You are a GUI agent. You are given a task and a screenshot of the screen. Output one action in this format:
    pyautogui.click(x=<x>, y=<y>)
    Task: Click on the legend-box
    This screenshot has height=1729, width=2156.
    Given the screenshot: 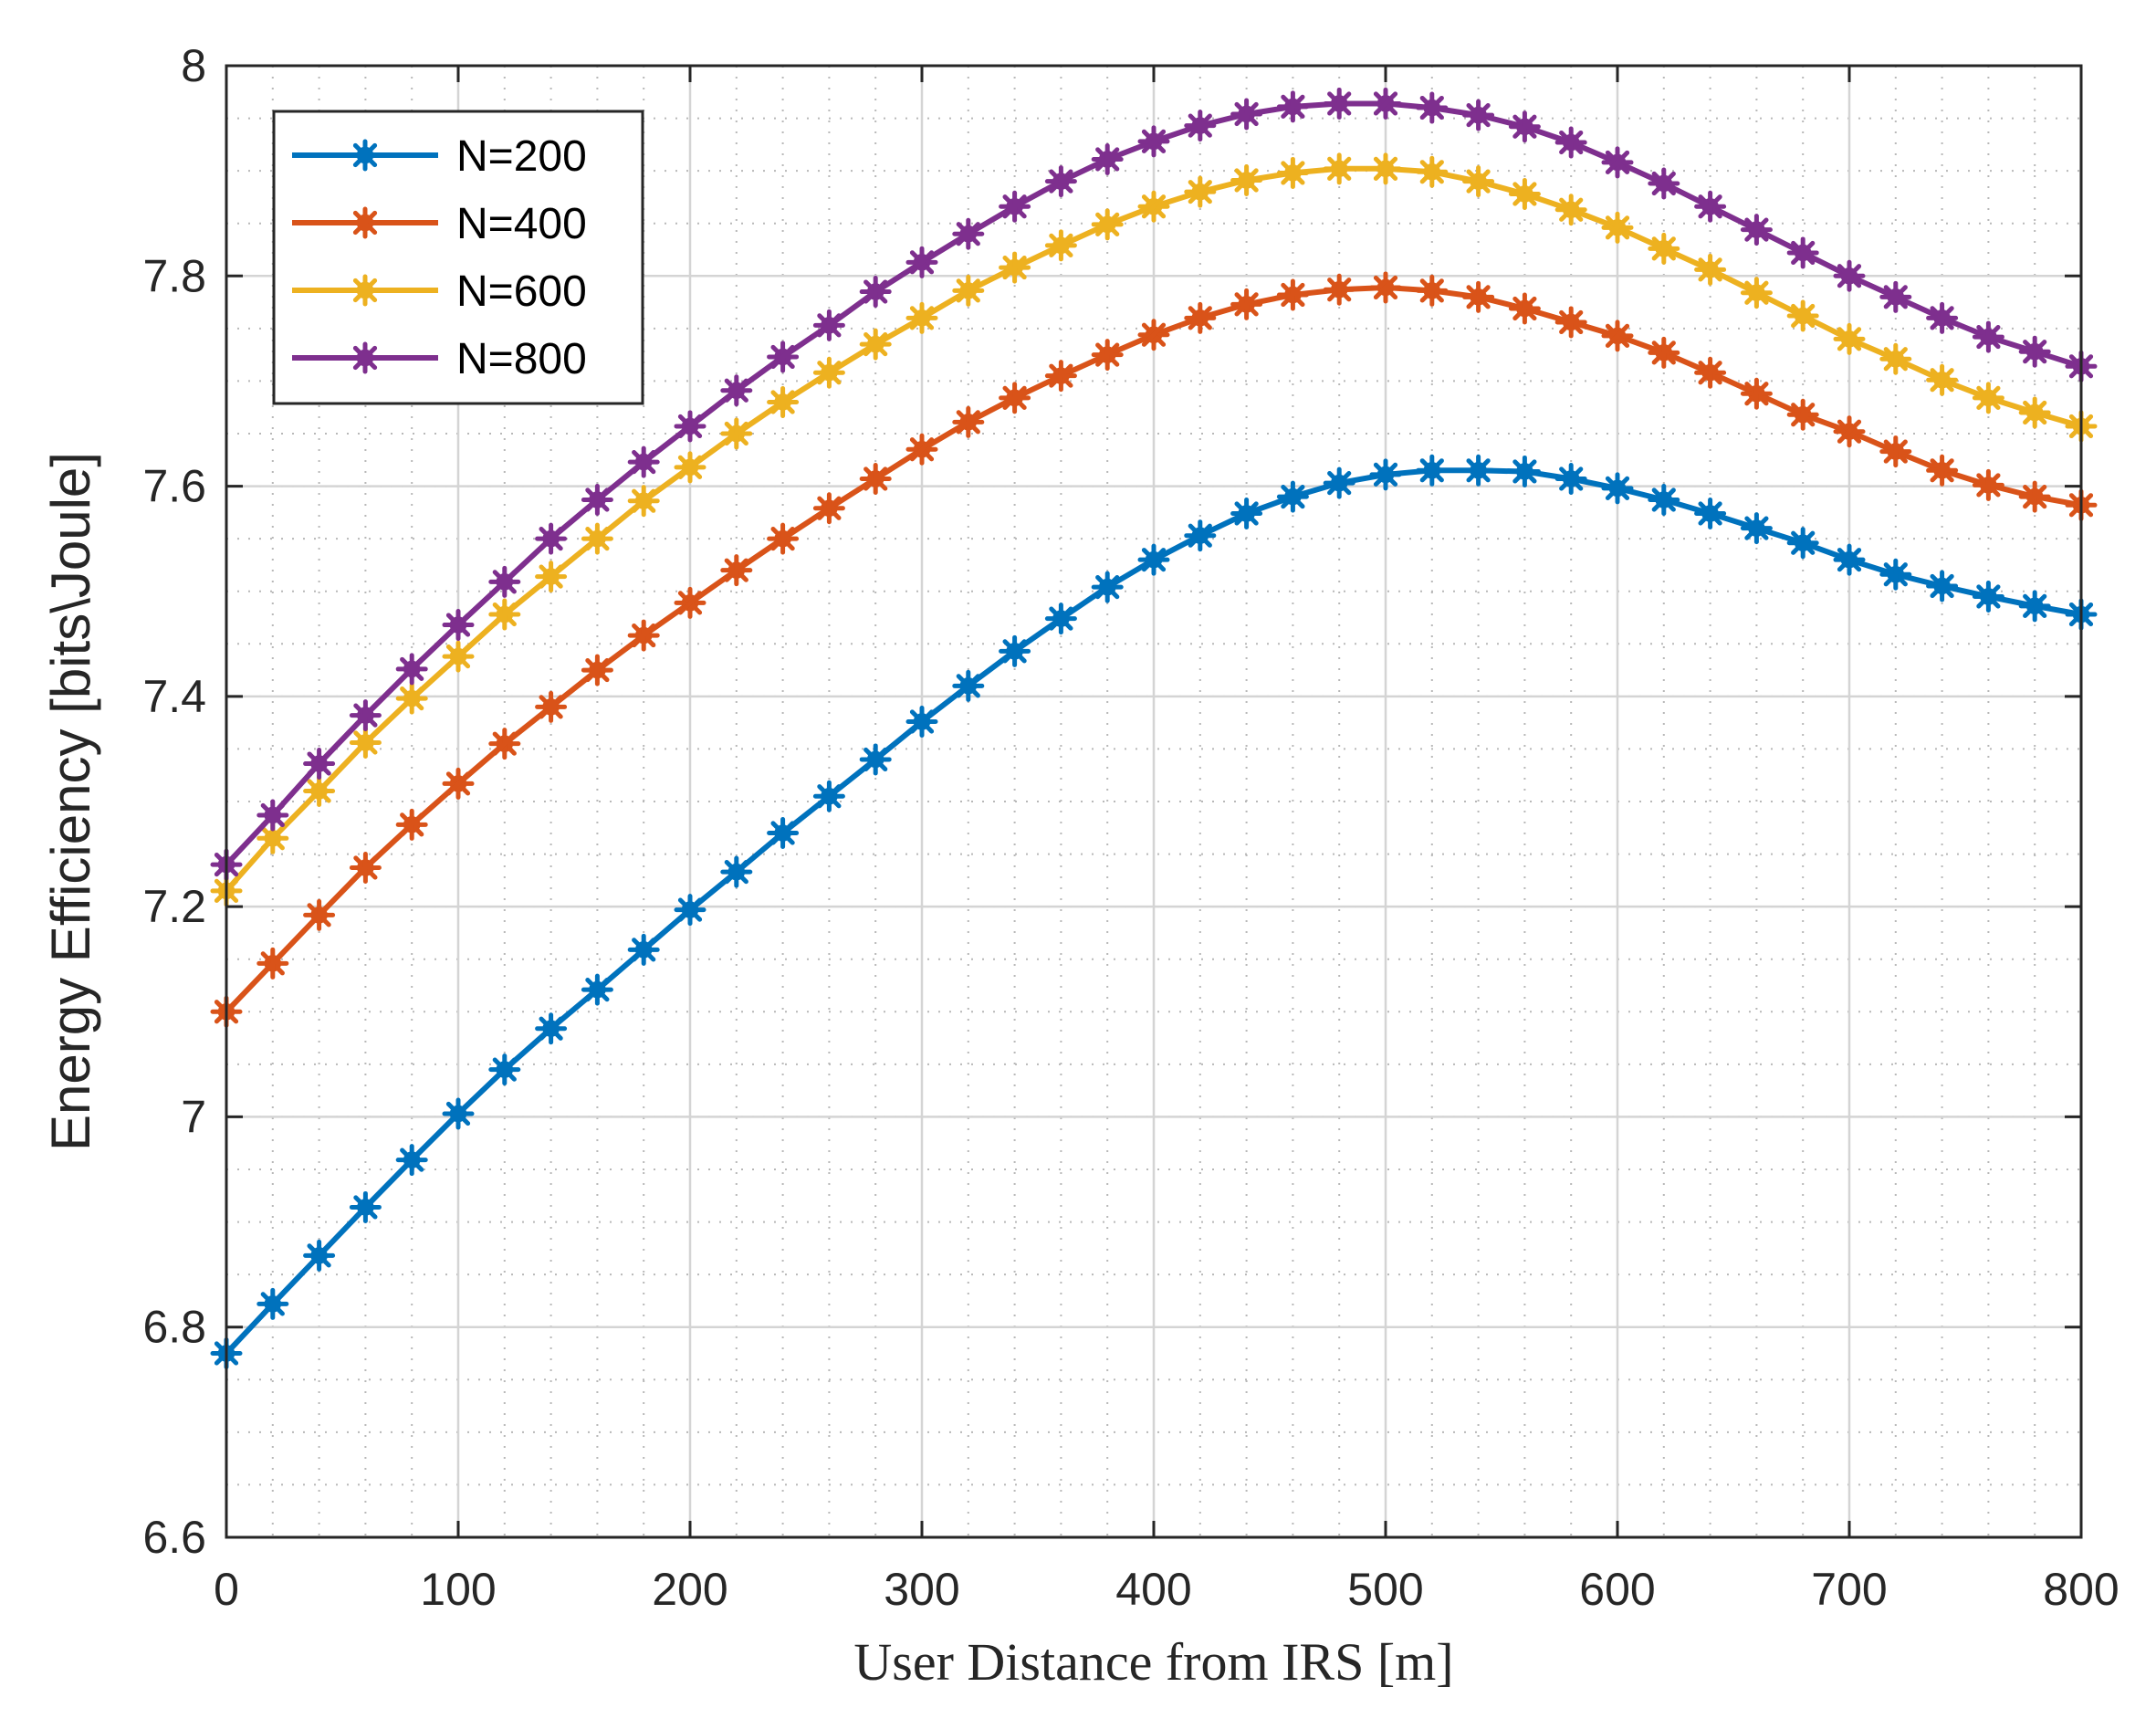 What is the action you would take?
    pyautogui.click(x=458, y=257)
    